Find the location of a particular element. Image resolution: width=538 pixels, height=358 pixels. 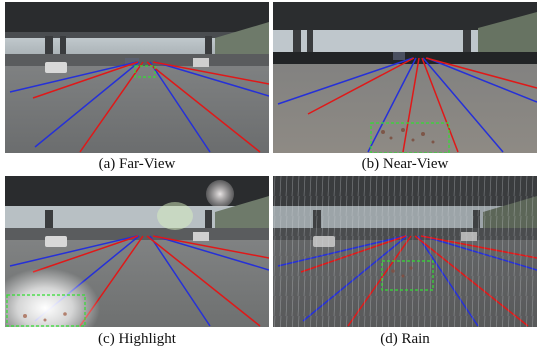

rain-region-box is located at coordinates (407, 275).